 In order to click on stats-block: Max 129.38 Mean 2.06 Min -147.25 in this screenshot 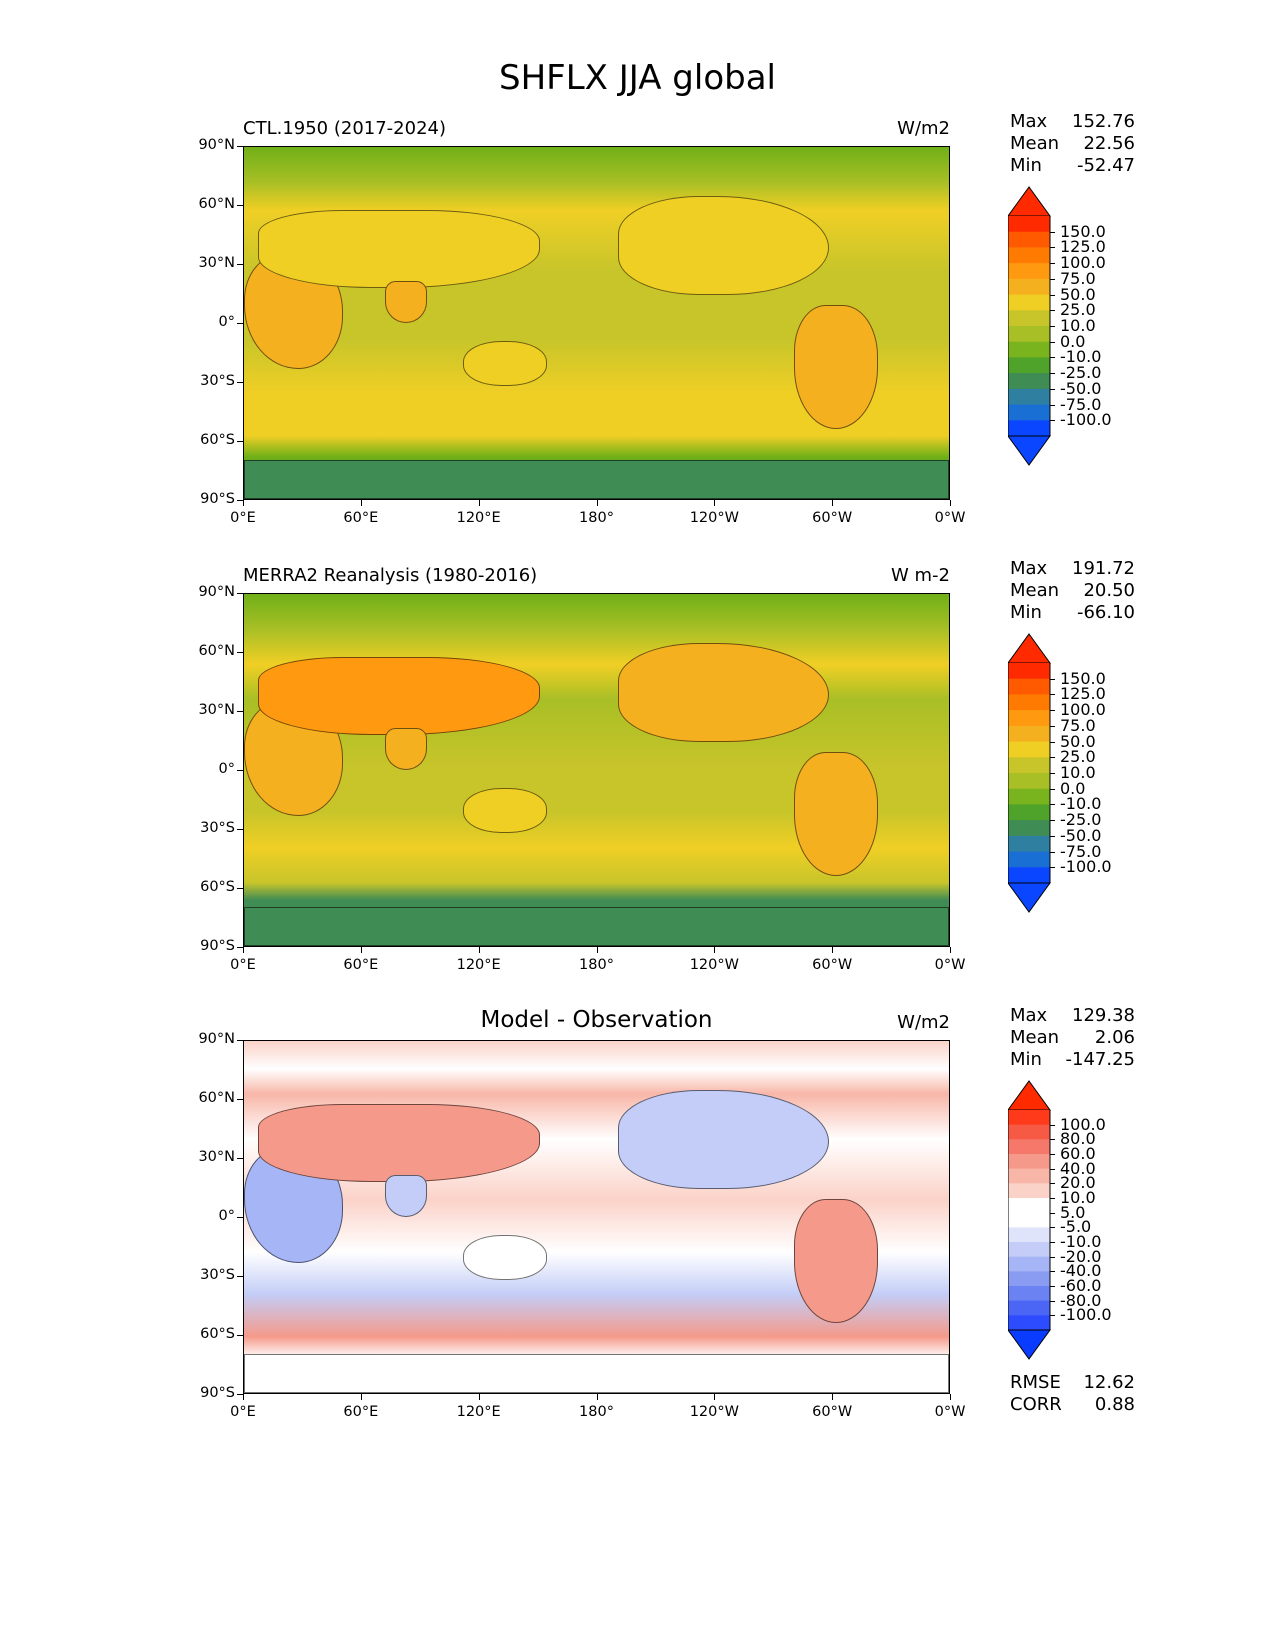, I will do `click(1072, 1038)`.